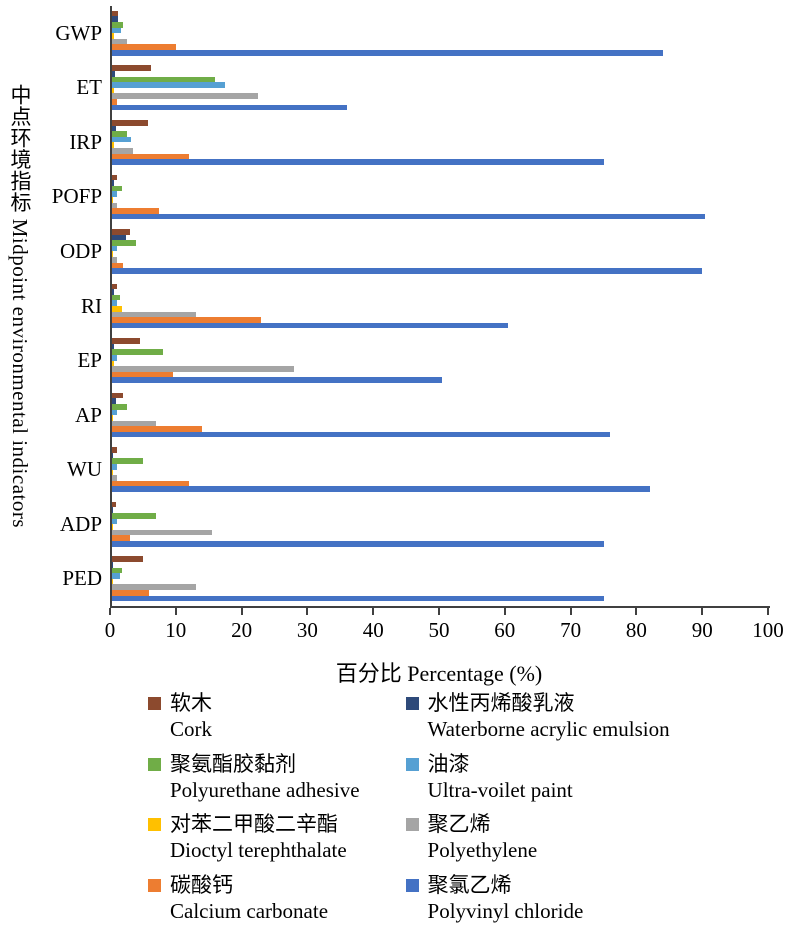  Describe the element at coordinates (110, 630) in the screenshot. I see `x-tick-label: 0` at that location.